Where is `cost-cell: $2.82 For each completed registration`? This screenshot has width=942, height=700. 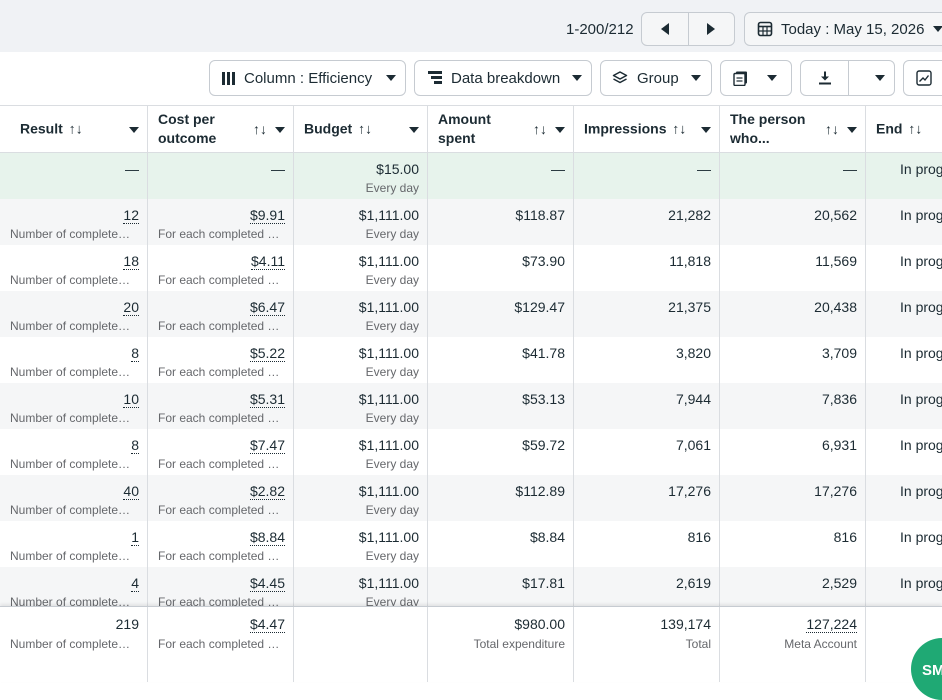
cost-cell: $2.82 For each completed registration is located at coordinates (221, 498).